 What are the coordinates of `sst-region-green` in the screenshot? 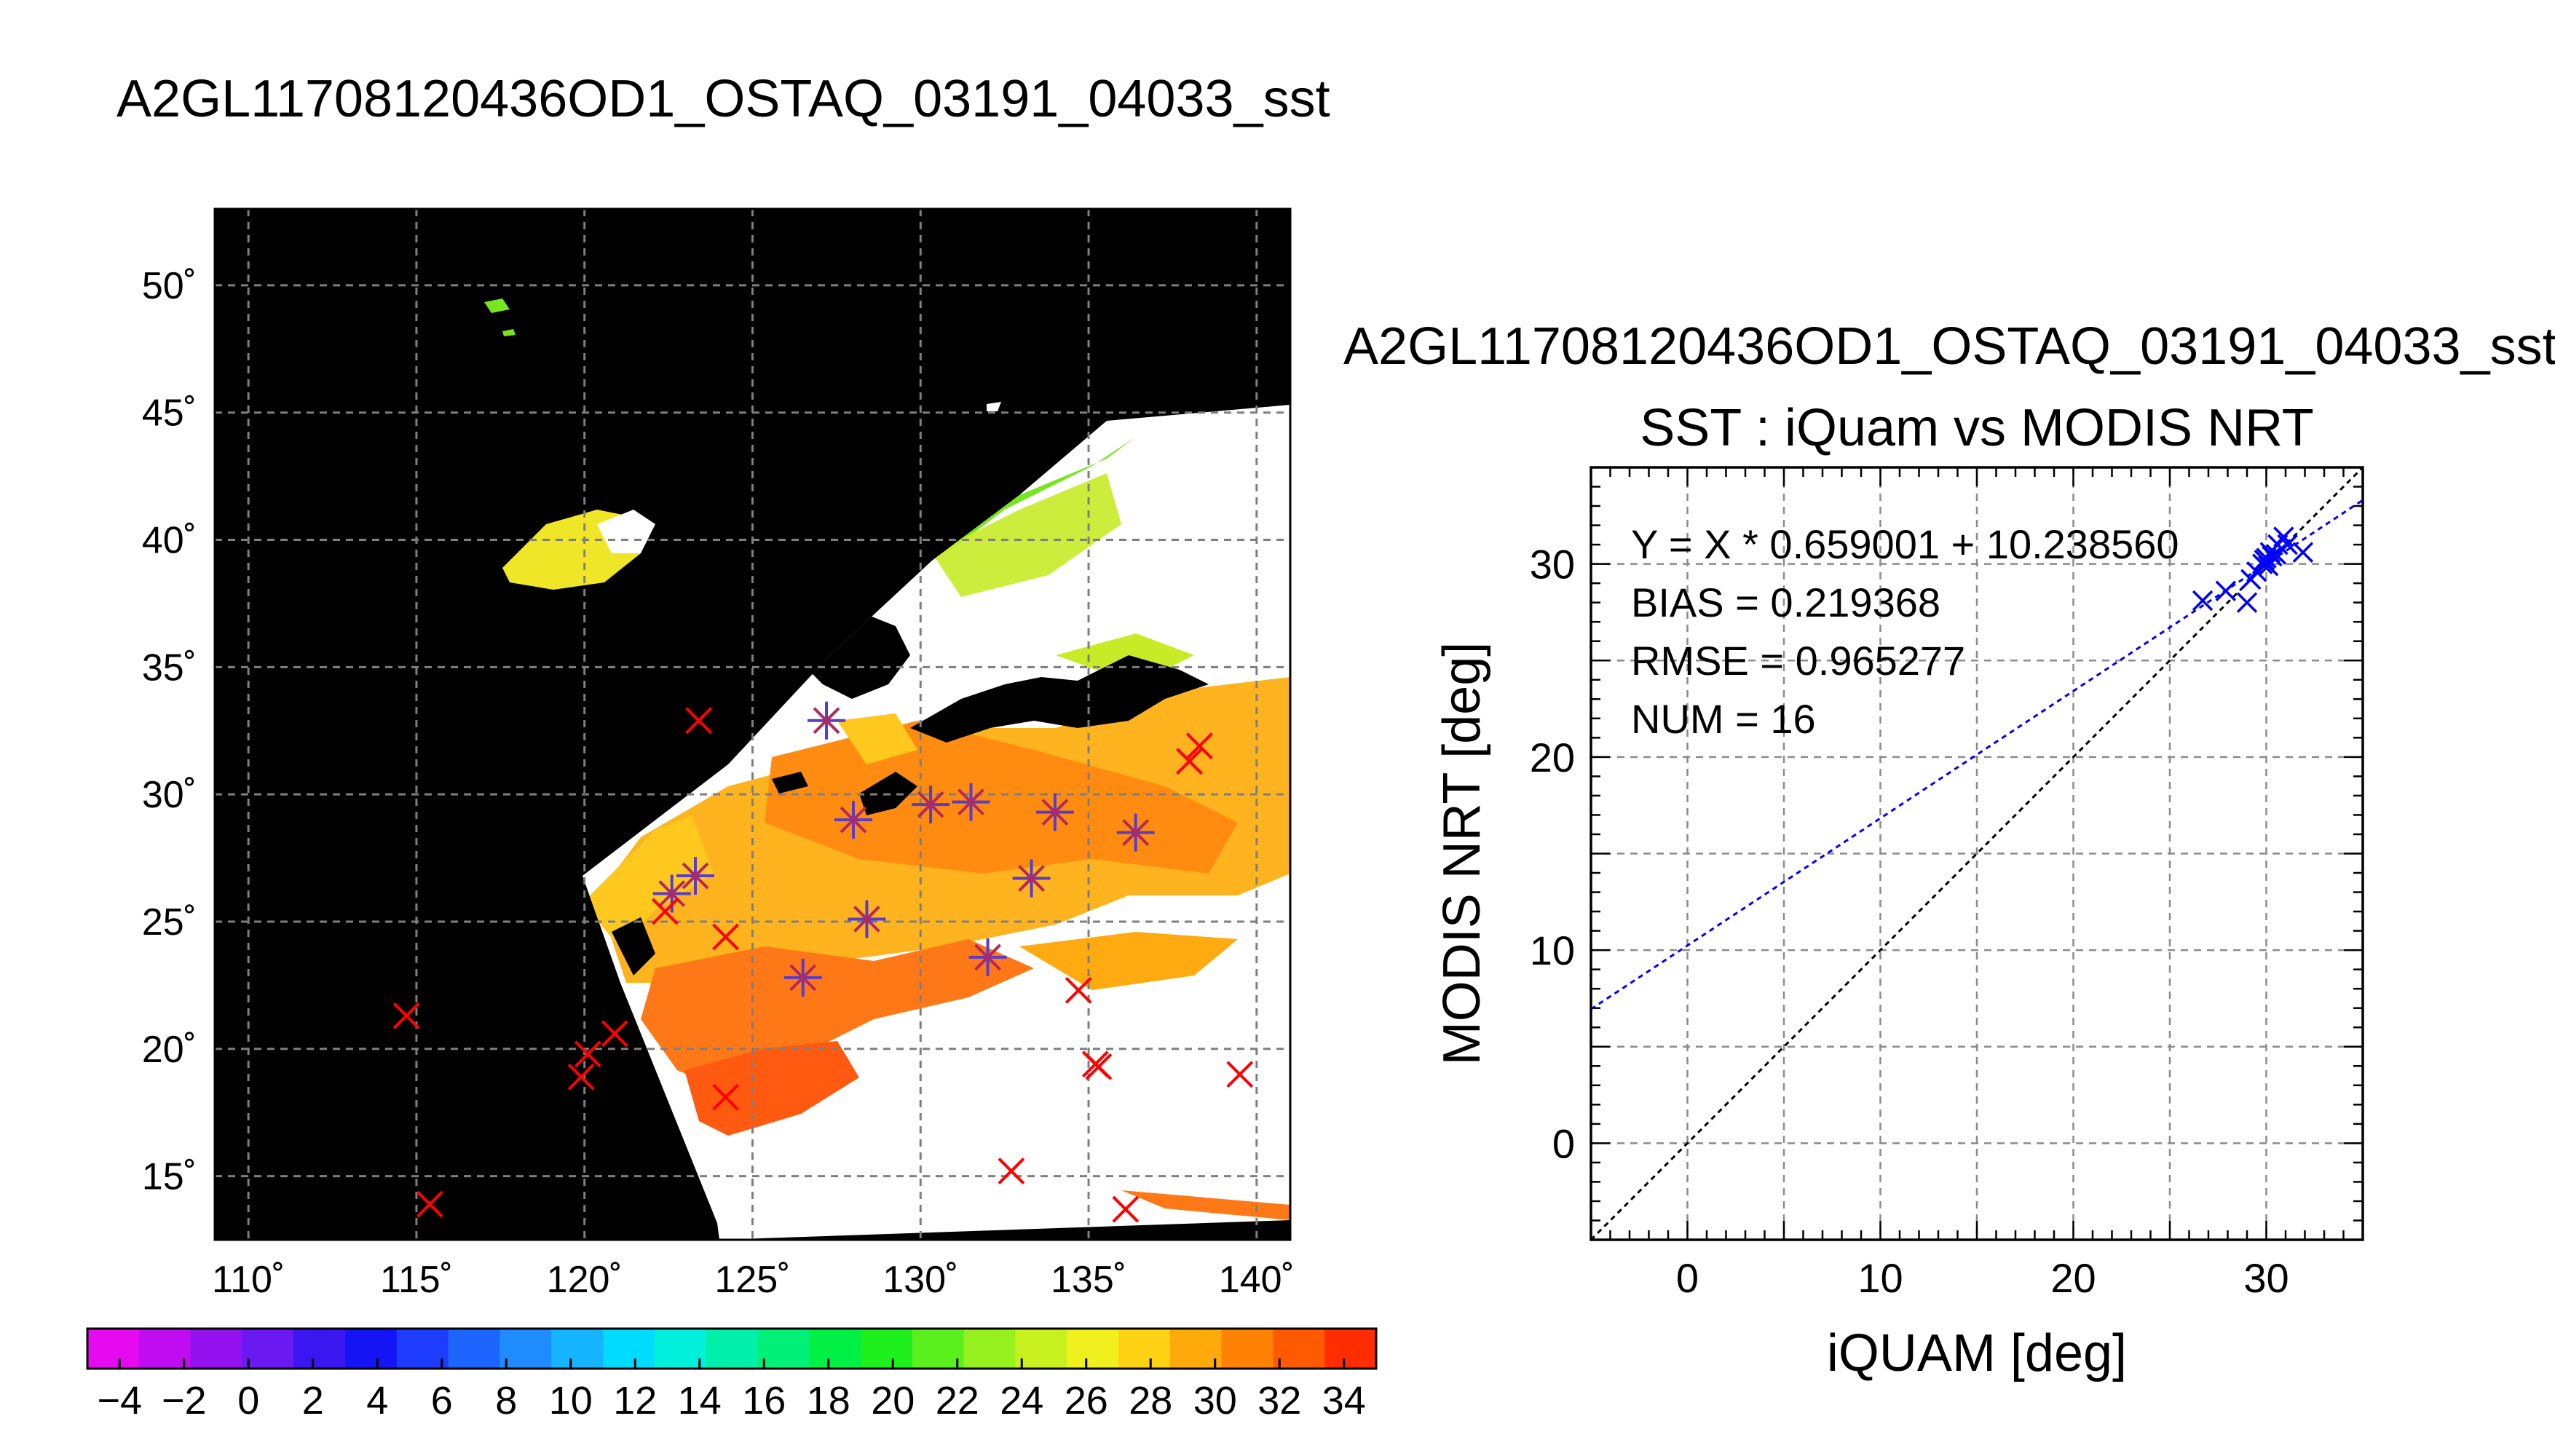 It's located at (1034, 495).